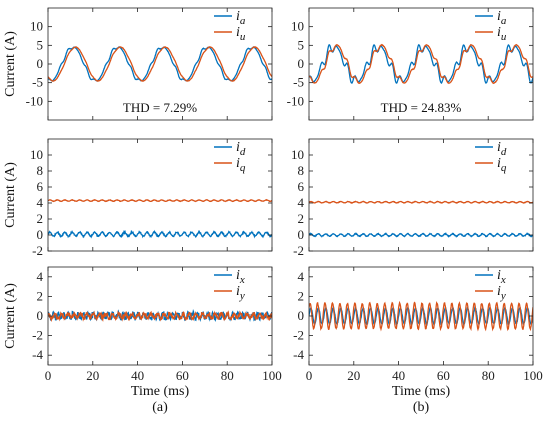 The width and height of the screenshot is (550, 422). I want to click on panel-label: (a), so click(160, 407).